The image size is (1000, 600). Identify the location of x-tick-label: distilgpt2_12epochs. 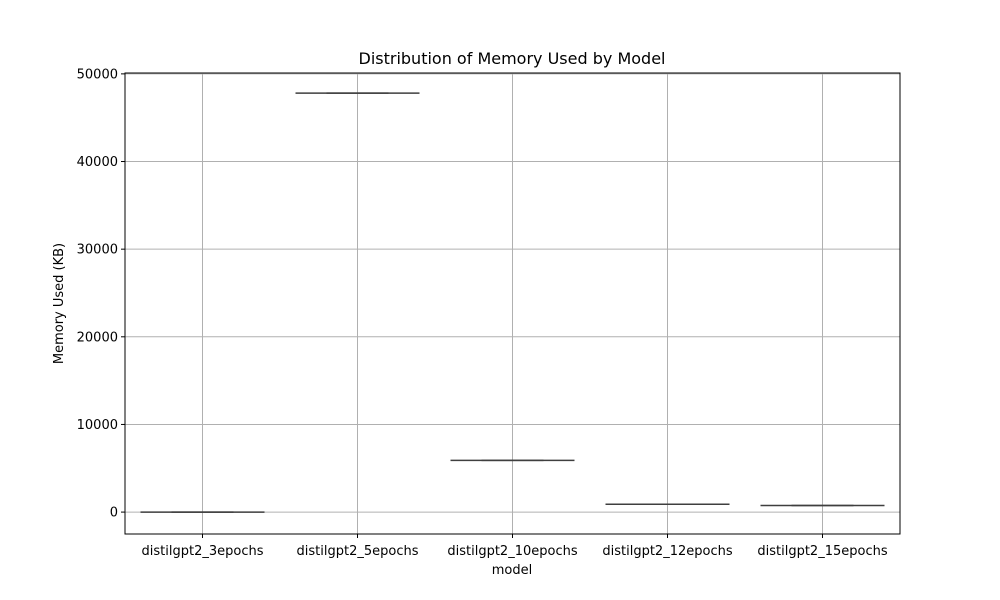
(667, 551).